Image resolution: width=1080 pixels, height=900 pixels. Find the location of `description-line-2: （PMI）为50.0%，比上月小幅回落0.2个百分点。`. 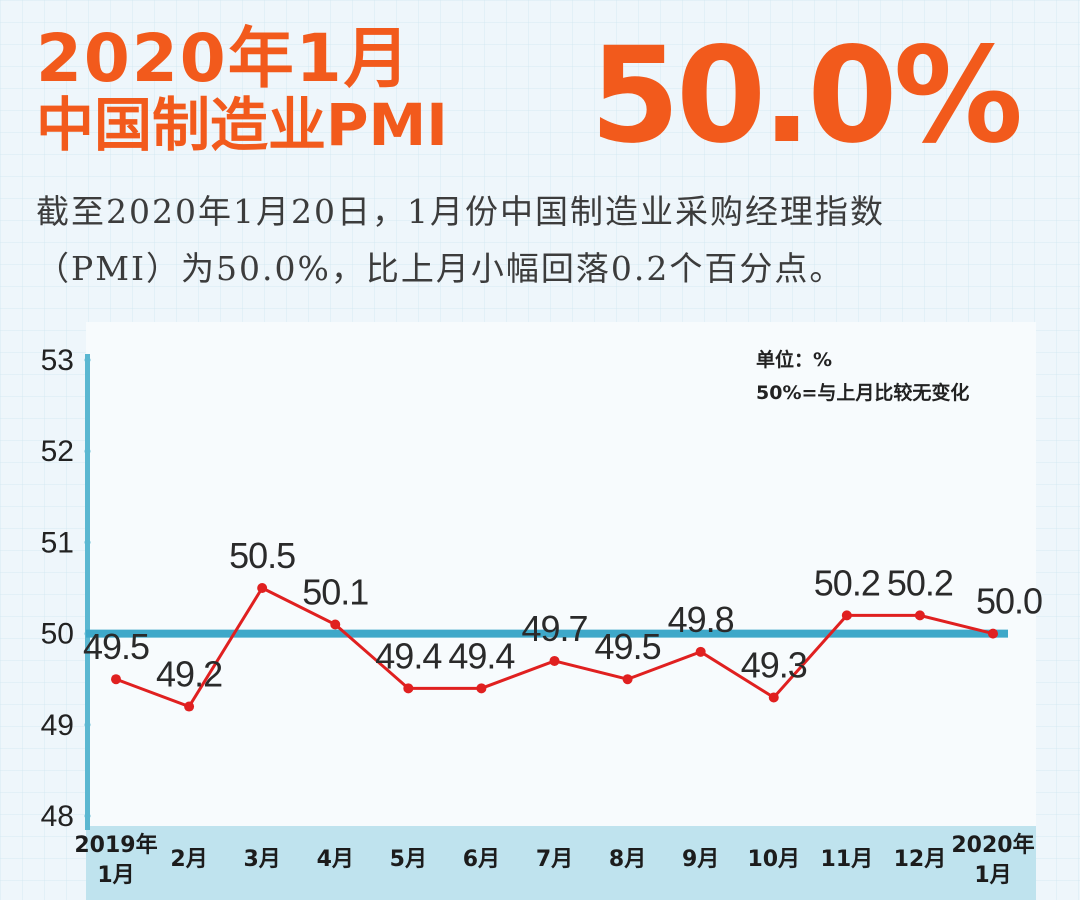

description-line-2: （PMI）为50.0%，比上月小幅回落0.2个百分点。 is located at coordinates (440, 268).